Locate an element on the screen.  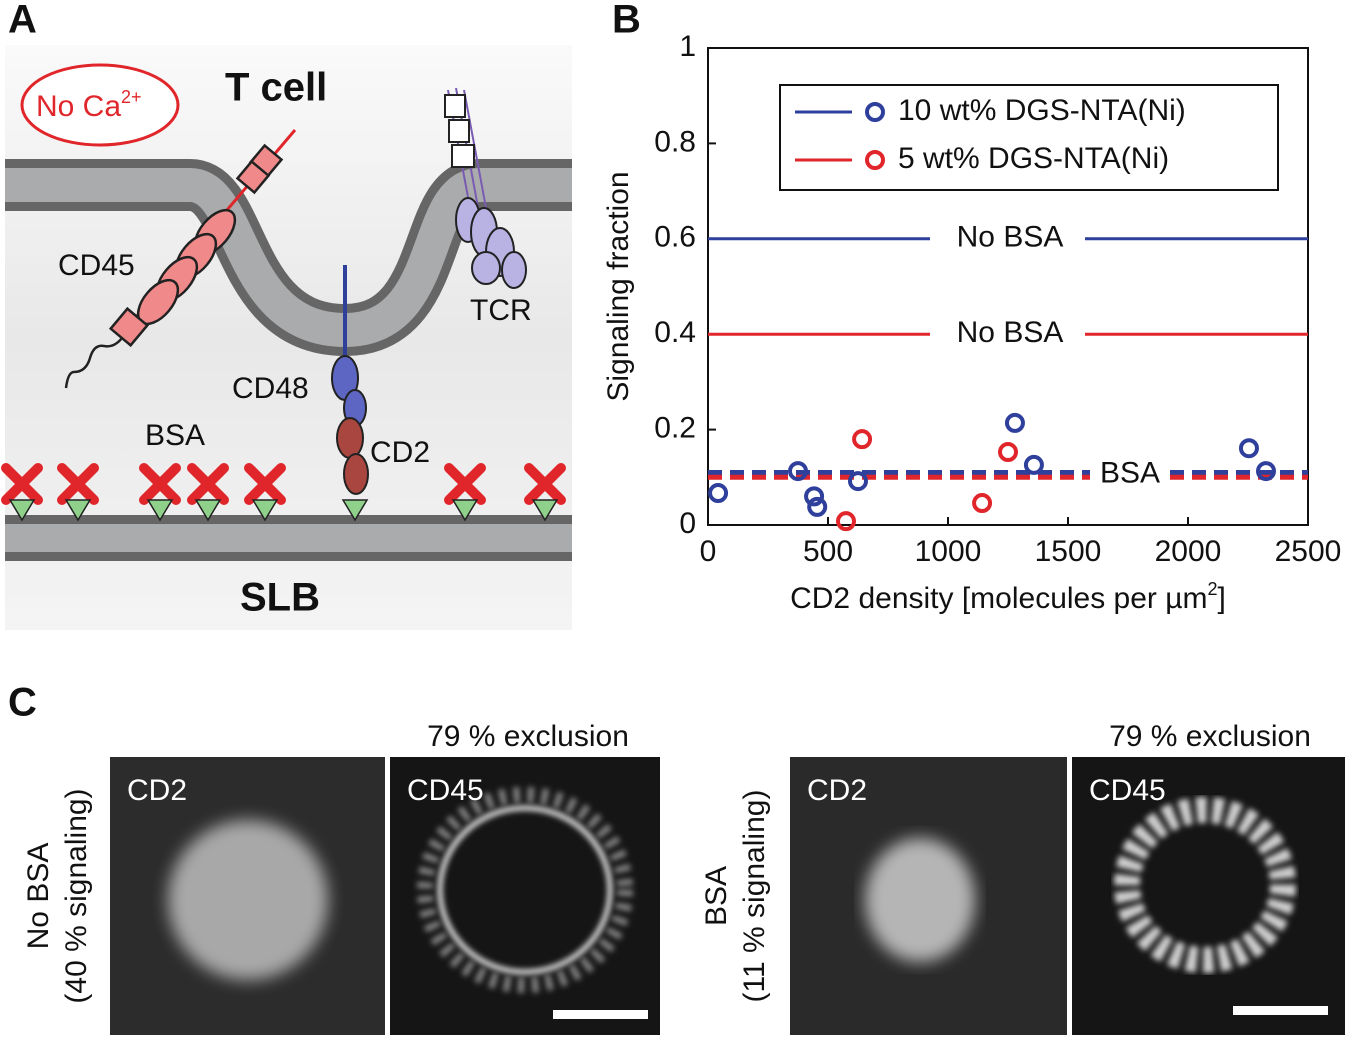
x-tick-label: 1500 is located at coordinates (1068, 551).